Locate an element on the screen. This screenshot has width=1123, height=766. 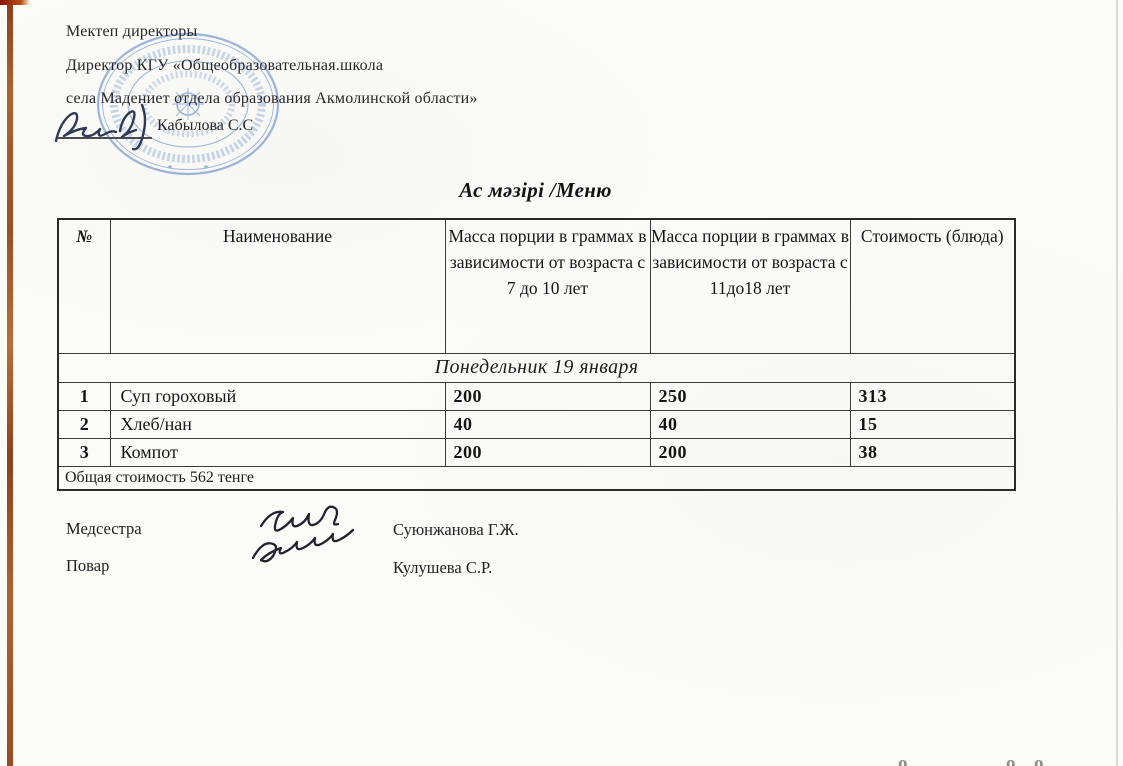
day-header-row: Понедельник 19 января is located at coordinates (536, 367).